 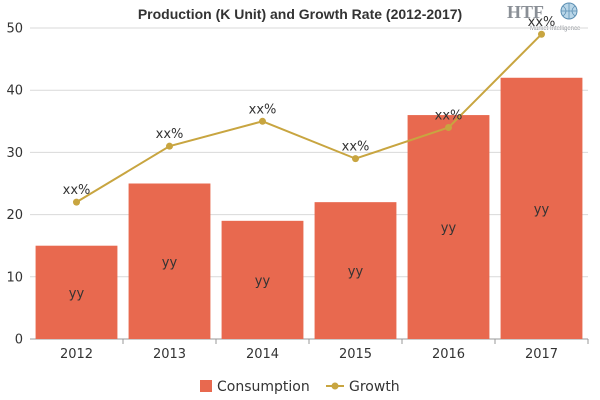 I want to click on x-tick-label: 2017, so click(x=541, y=354).